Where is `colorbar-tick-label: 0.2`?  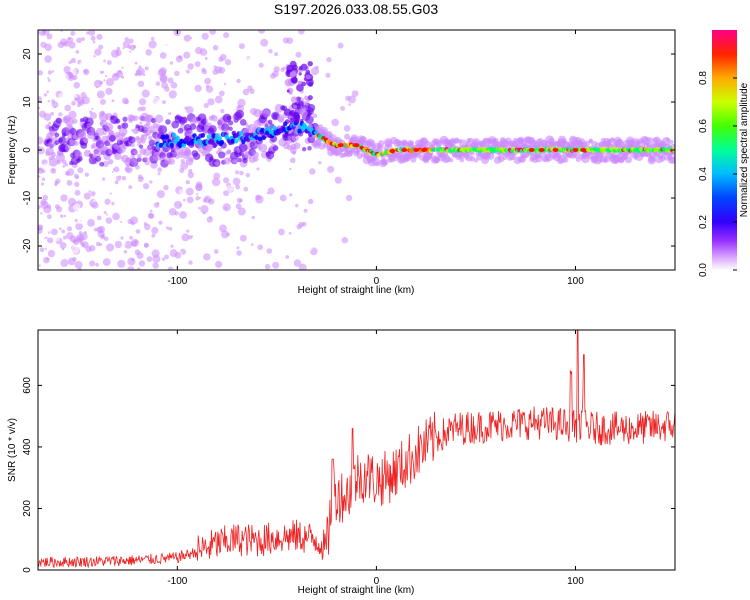
colorbar-tick-label: 0.2 is located at coordinates (703, 222).